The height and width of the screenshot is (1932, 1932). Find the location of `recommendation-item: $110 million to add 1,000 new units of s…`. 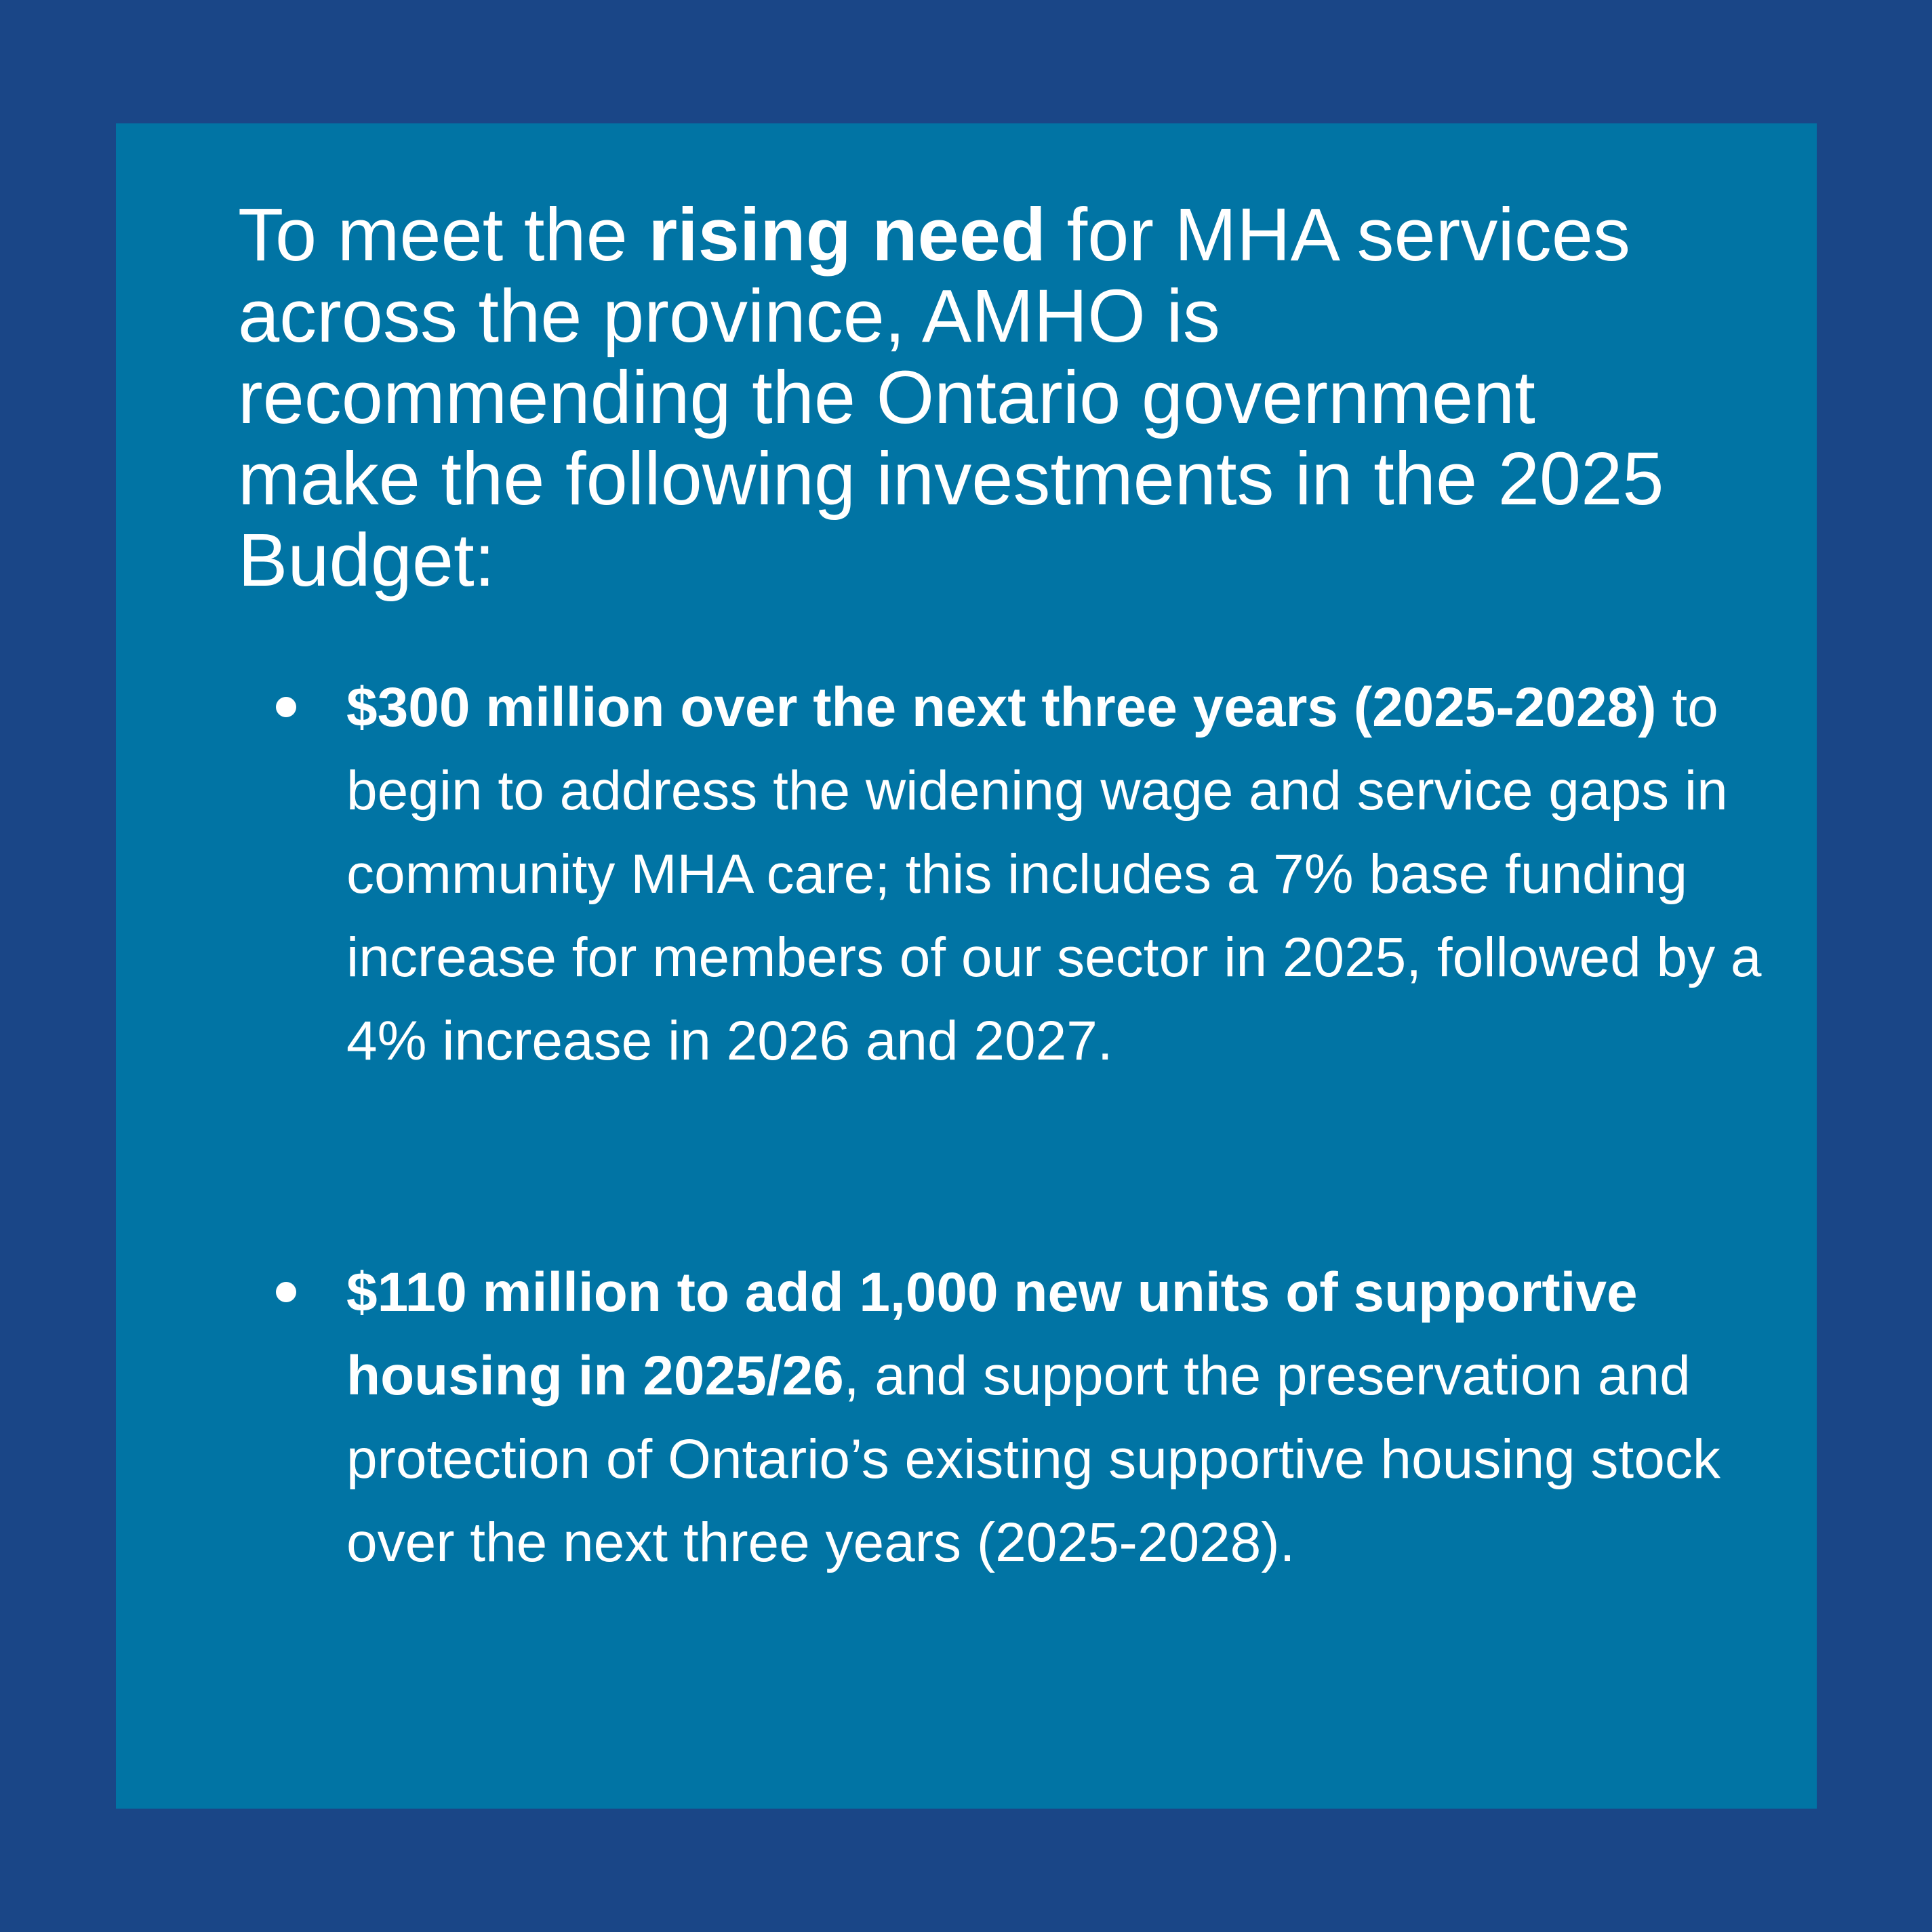

recommendation-item: $110 million to add 1,000 new units of s… is located at coordinates (1026, 1417).